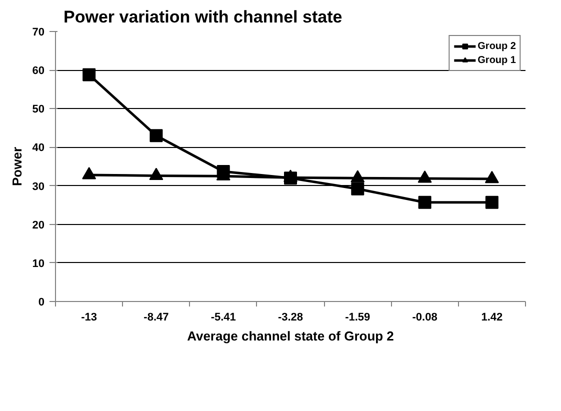  Describe the element at coordinates (38, 264) in the screenshot. I see `y-tick-label: 10` at that location.